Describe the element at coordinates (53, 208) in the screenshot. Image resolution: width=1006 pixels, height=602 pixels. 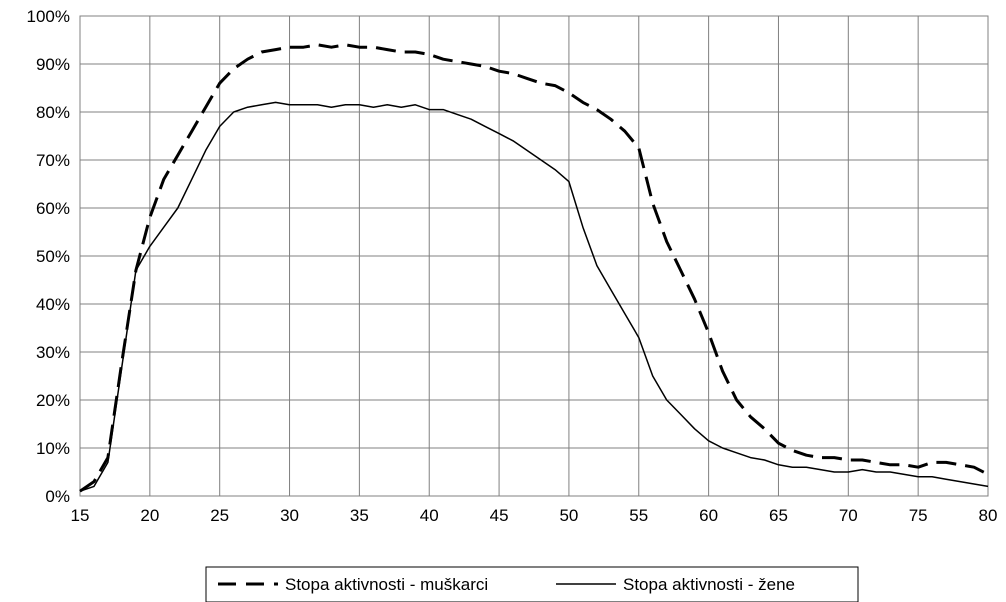
I see `y-tick-label: 60%` at that location.